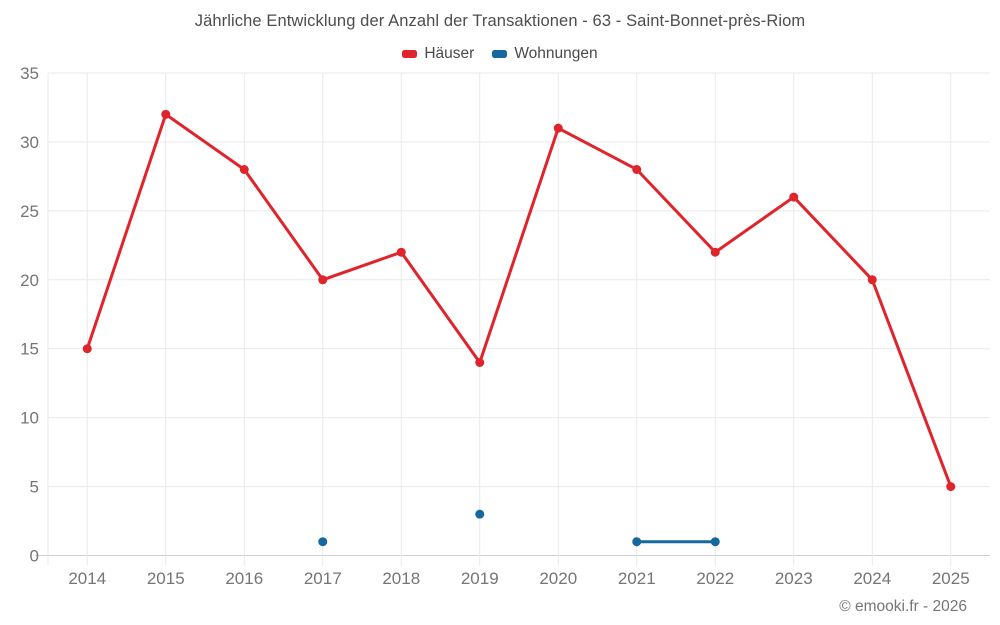 This screenshot has width=1000, height=625. I want to click on x-axis-tick-label-2023: 2023, so click(794, 578).